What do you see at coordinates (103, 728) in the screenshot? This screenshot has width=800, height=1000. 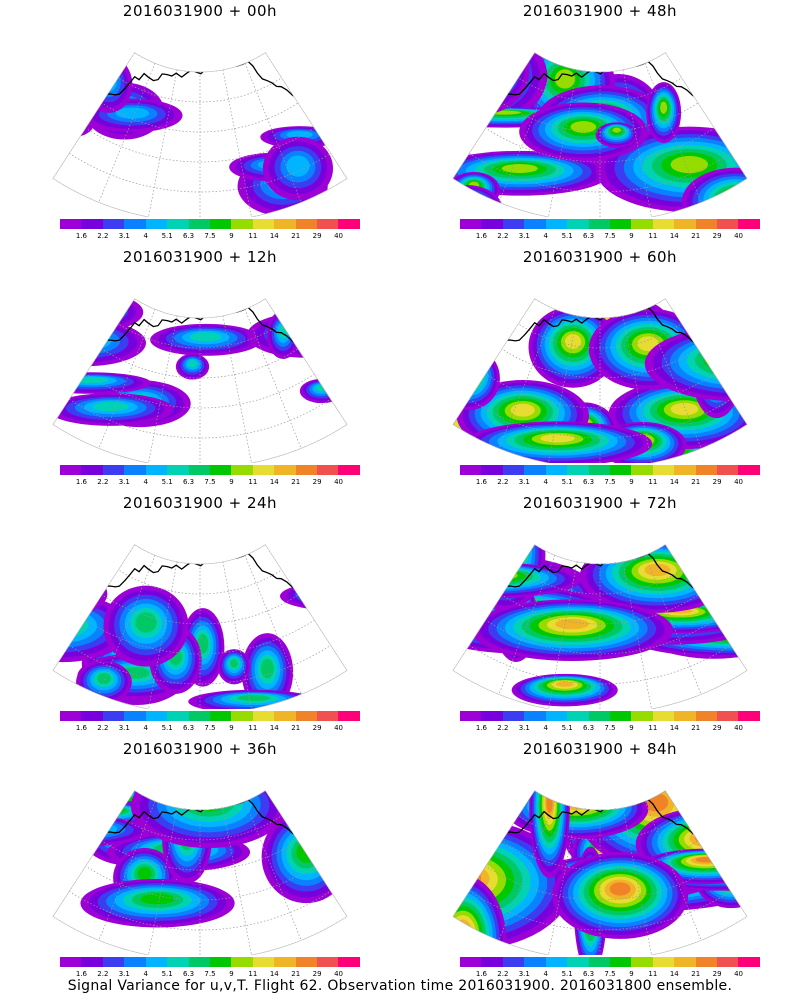 I see `colorbar-tick-label: 2.2` at bounding box center [103, 728].